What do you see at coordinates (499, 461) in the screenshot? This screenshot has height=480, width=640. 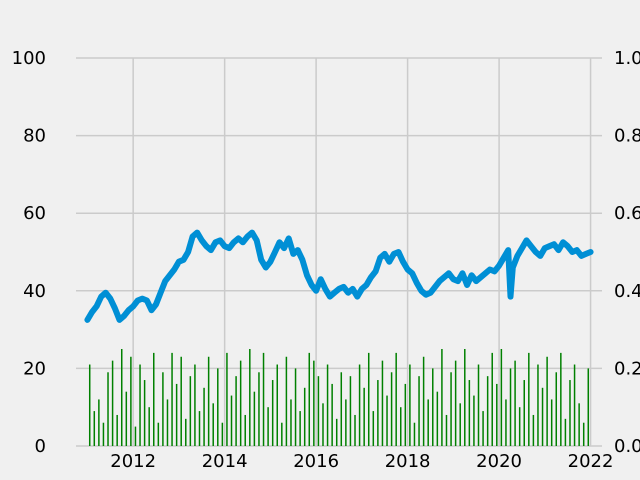 I see `x-tick-label: 2020` at bounding box center [499, 461].